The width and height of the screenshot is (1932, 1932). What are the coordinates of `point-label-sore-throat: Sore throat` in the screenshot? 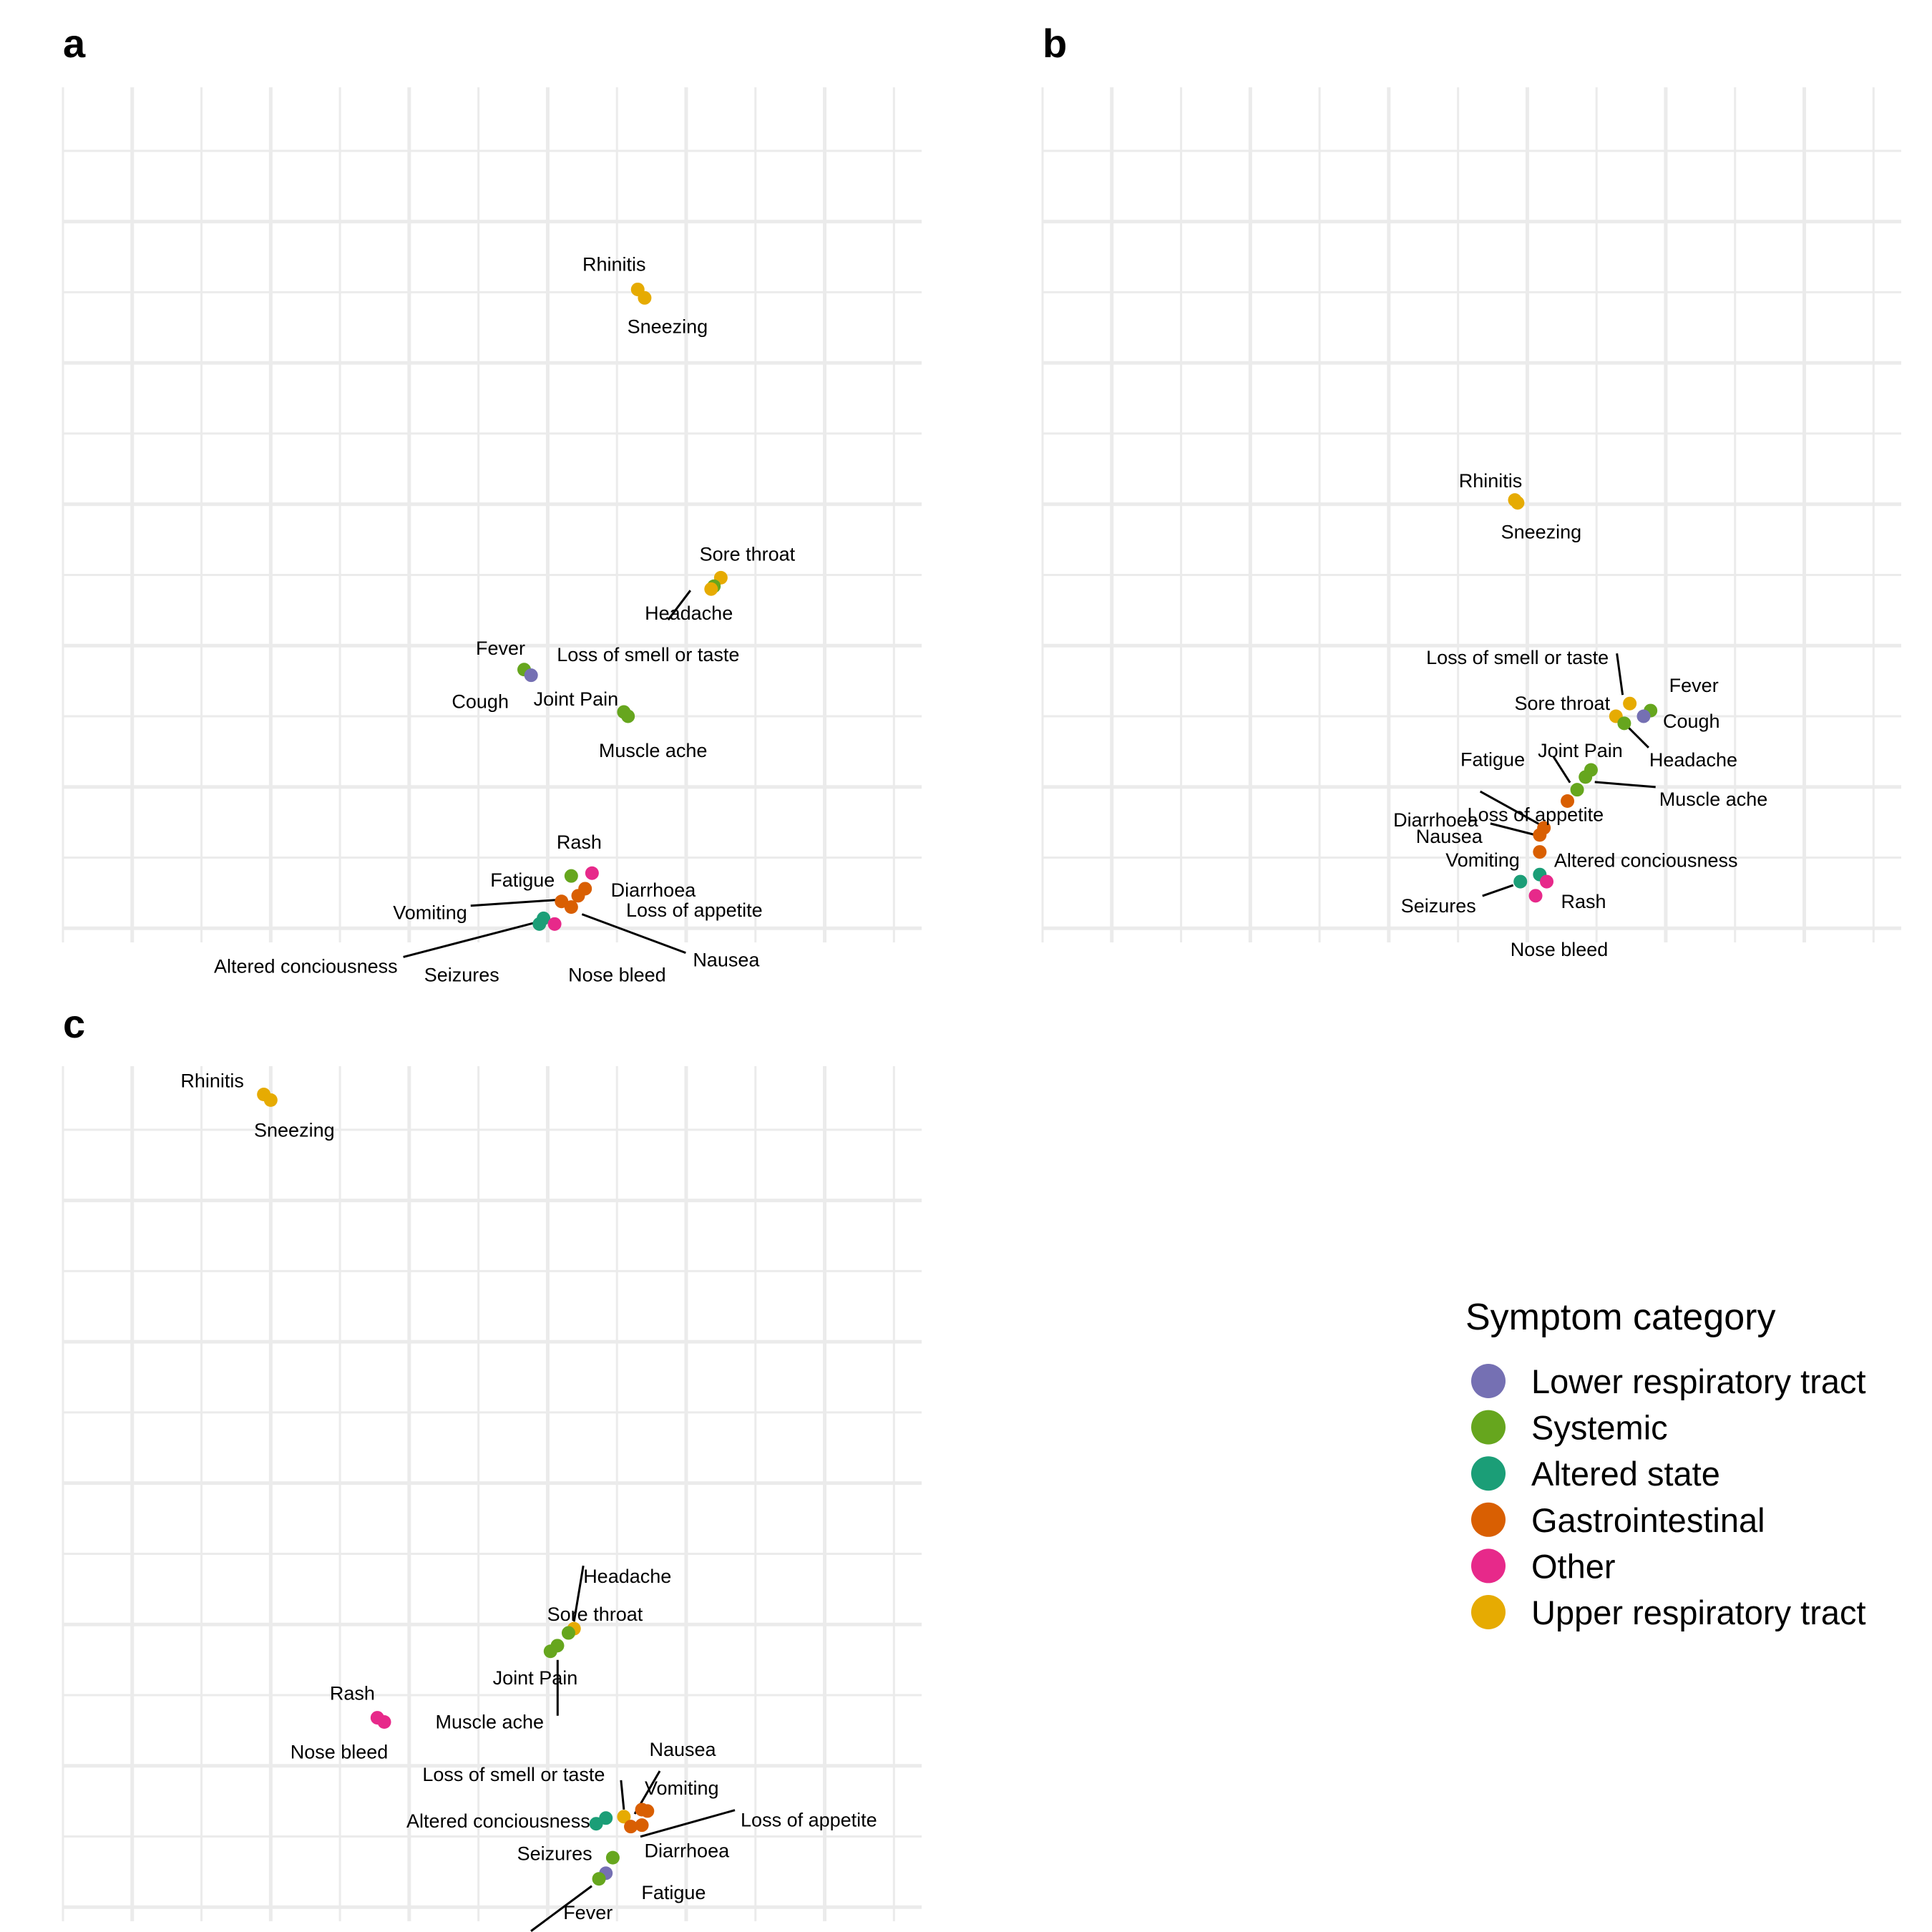 It's located at (748, 554).